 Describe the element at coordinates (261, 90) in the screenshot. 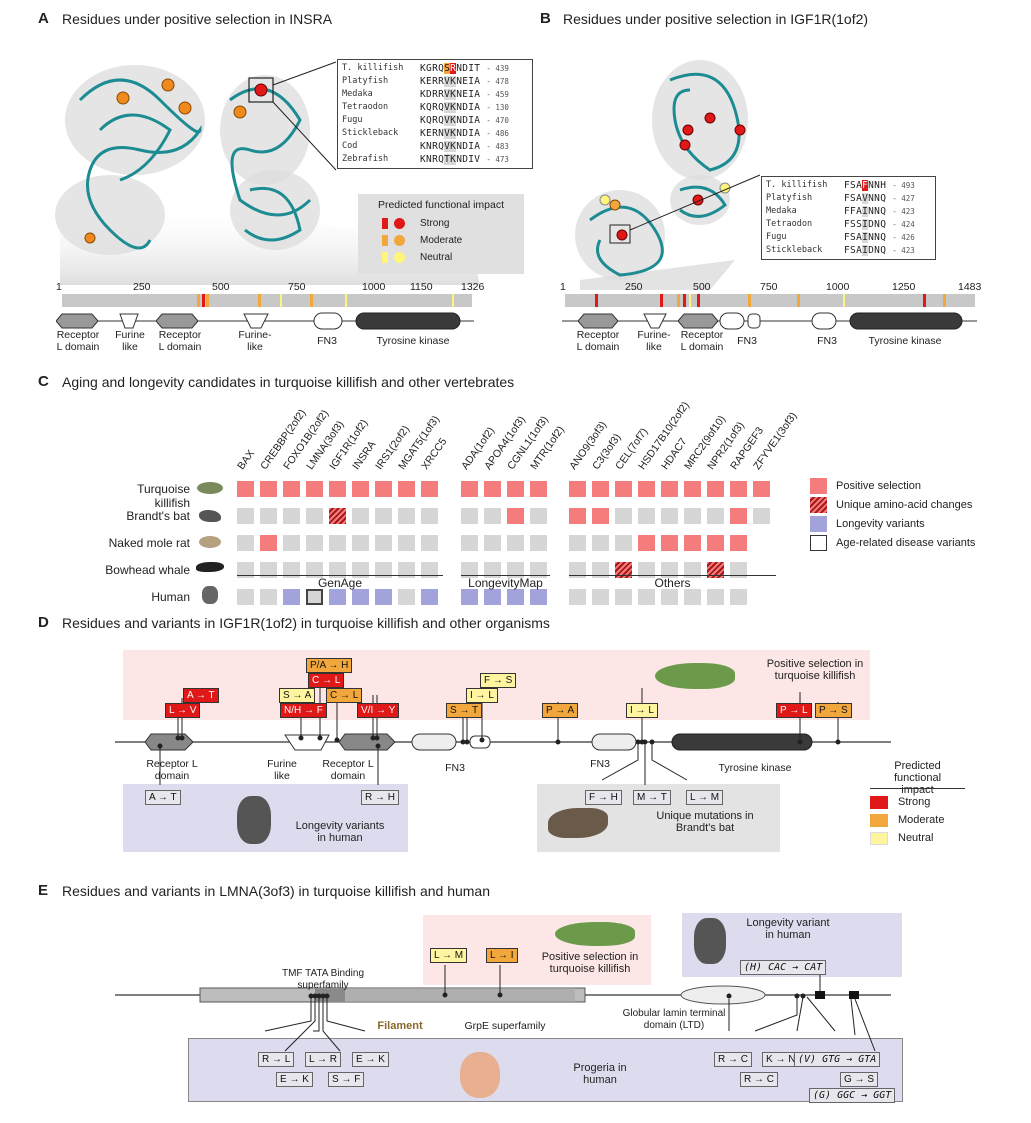

I see `zoom-box` at that location.